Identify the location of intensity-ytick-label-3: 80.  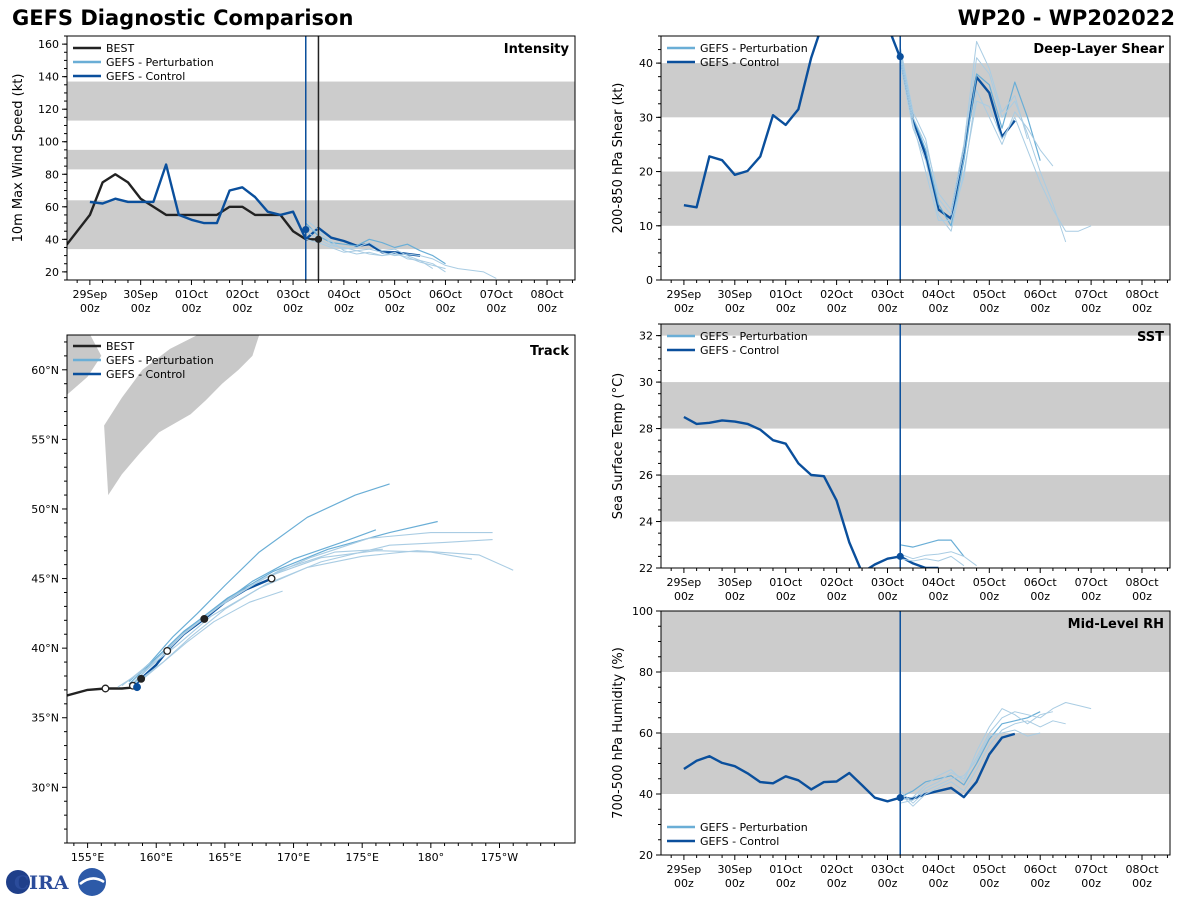
(52, 174).